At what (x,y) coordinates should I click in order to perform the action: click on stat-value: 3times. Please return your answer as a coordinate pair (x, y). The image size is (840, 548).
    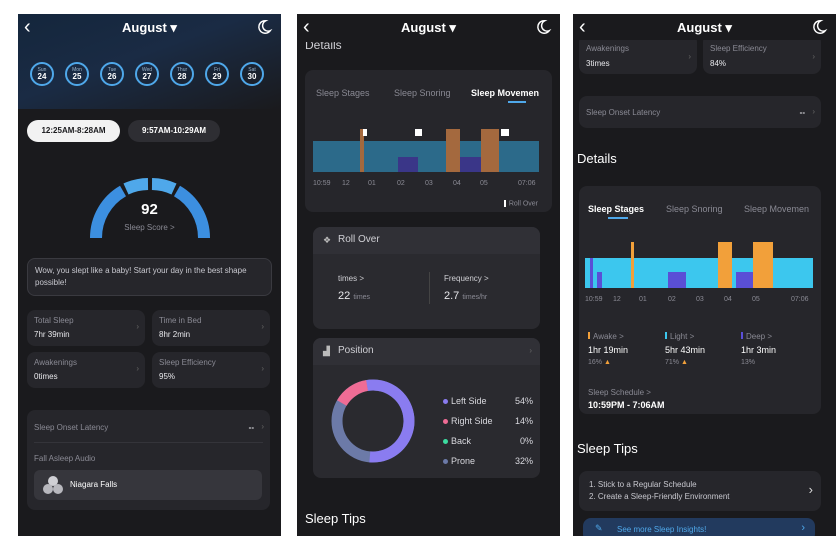
    Looking at the image, I should click on (598, 63).